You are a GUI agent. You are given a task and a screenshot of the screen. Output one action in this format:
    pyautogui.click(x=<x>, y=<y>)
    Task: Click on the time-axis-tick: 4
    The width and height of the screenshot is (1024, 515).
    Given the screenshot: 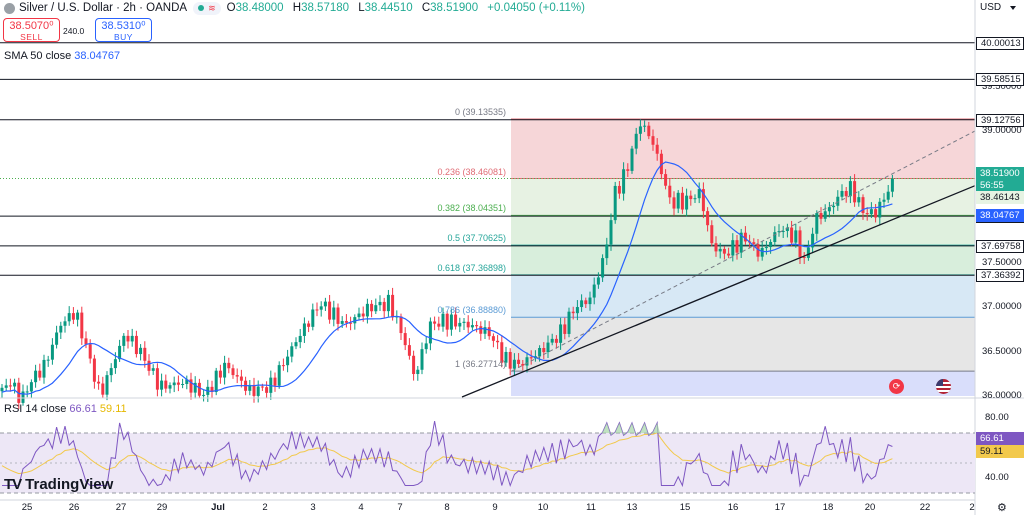 What is the action you would take?
    pyautogui.click(x=361, y=507)
    